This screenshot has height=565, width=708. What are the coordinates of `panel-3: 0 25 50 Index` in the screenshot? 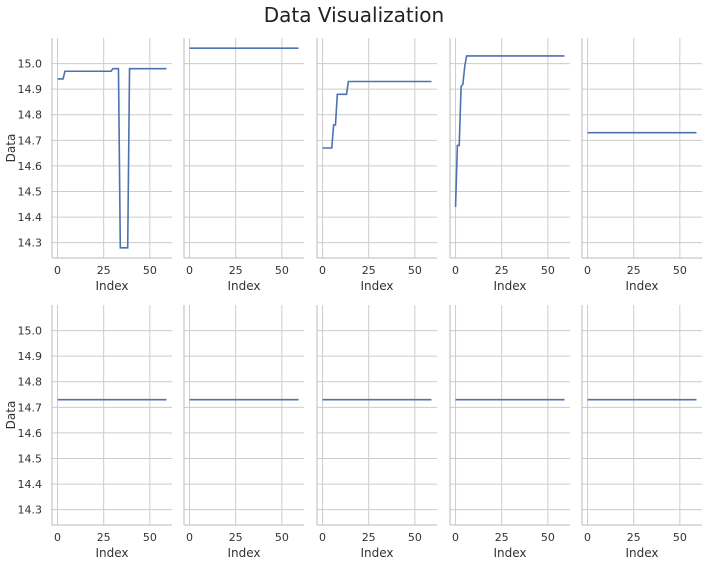 It's located at (376, 165).